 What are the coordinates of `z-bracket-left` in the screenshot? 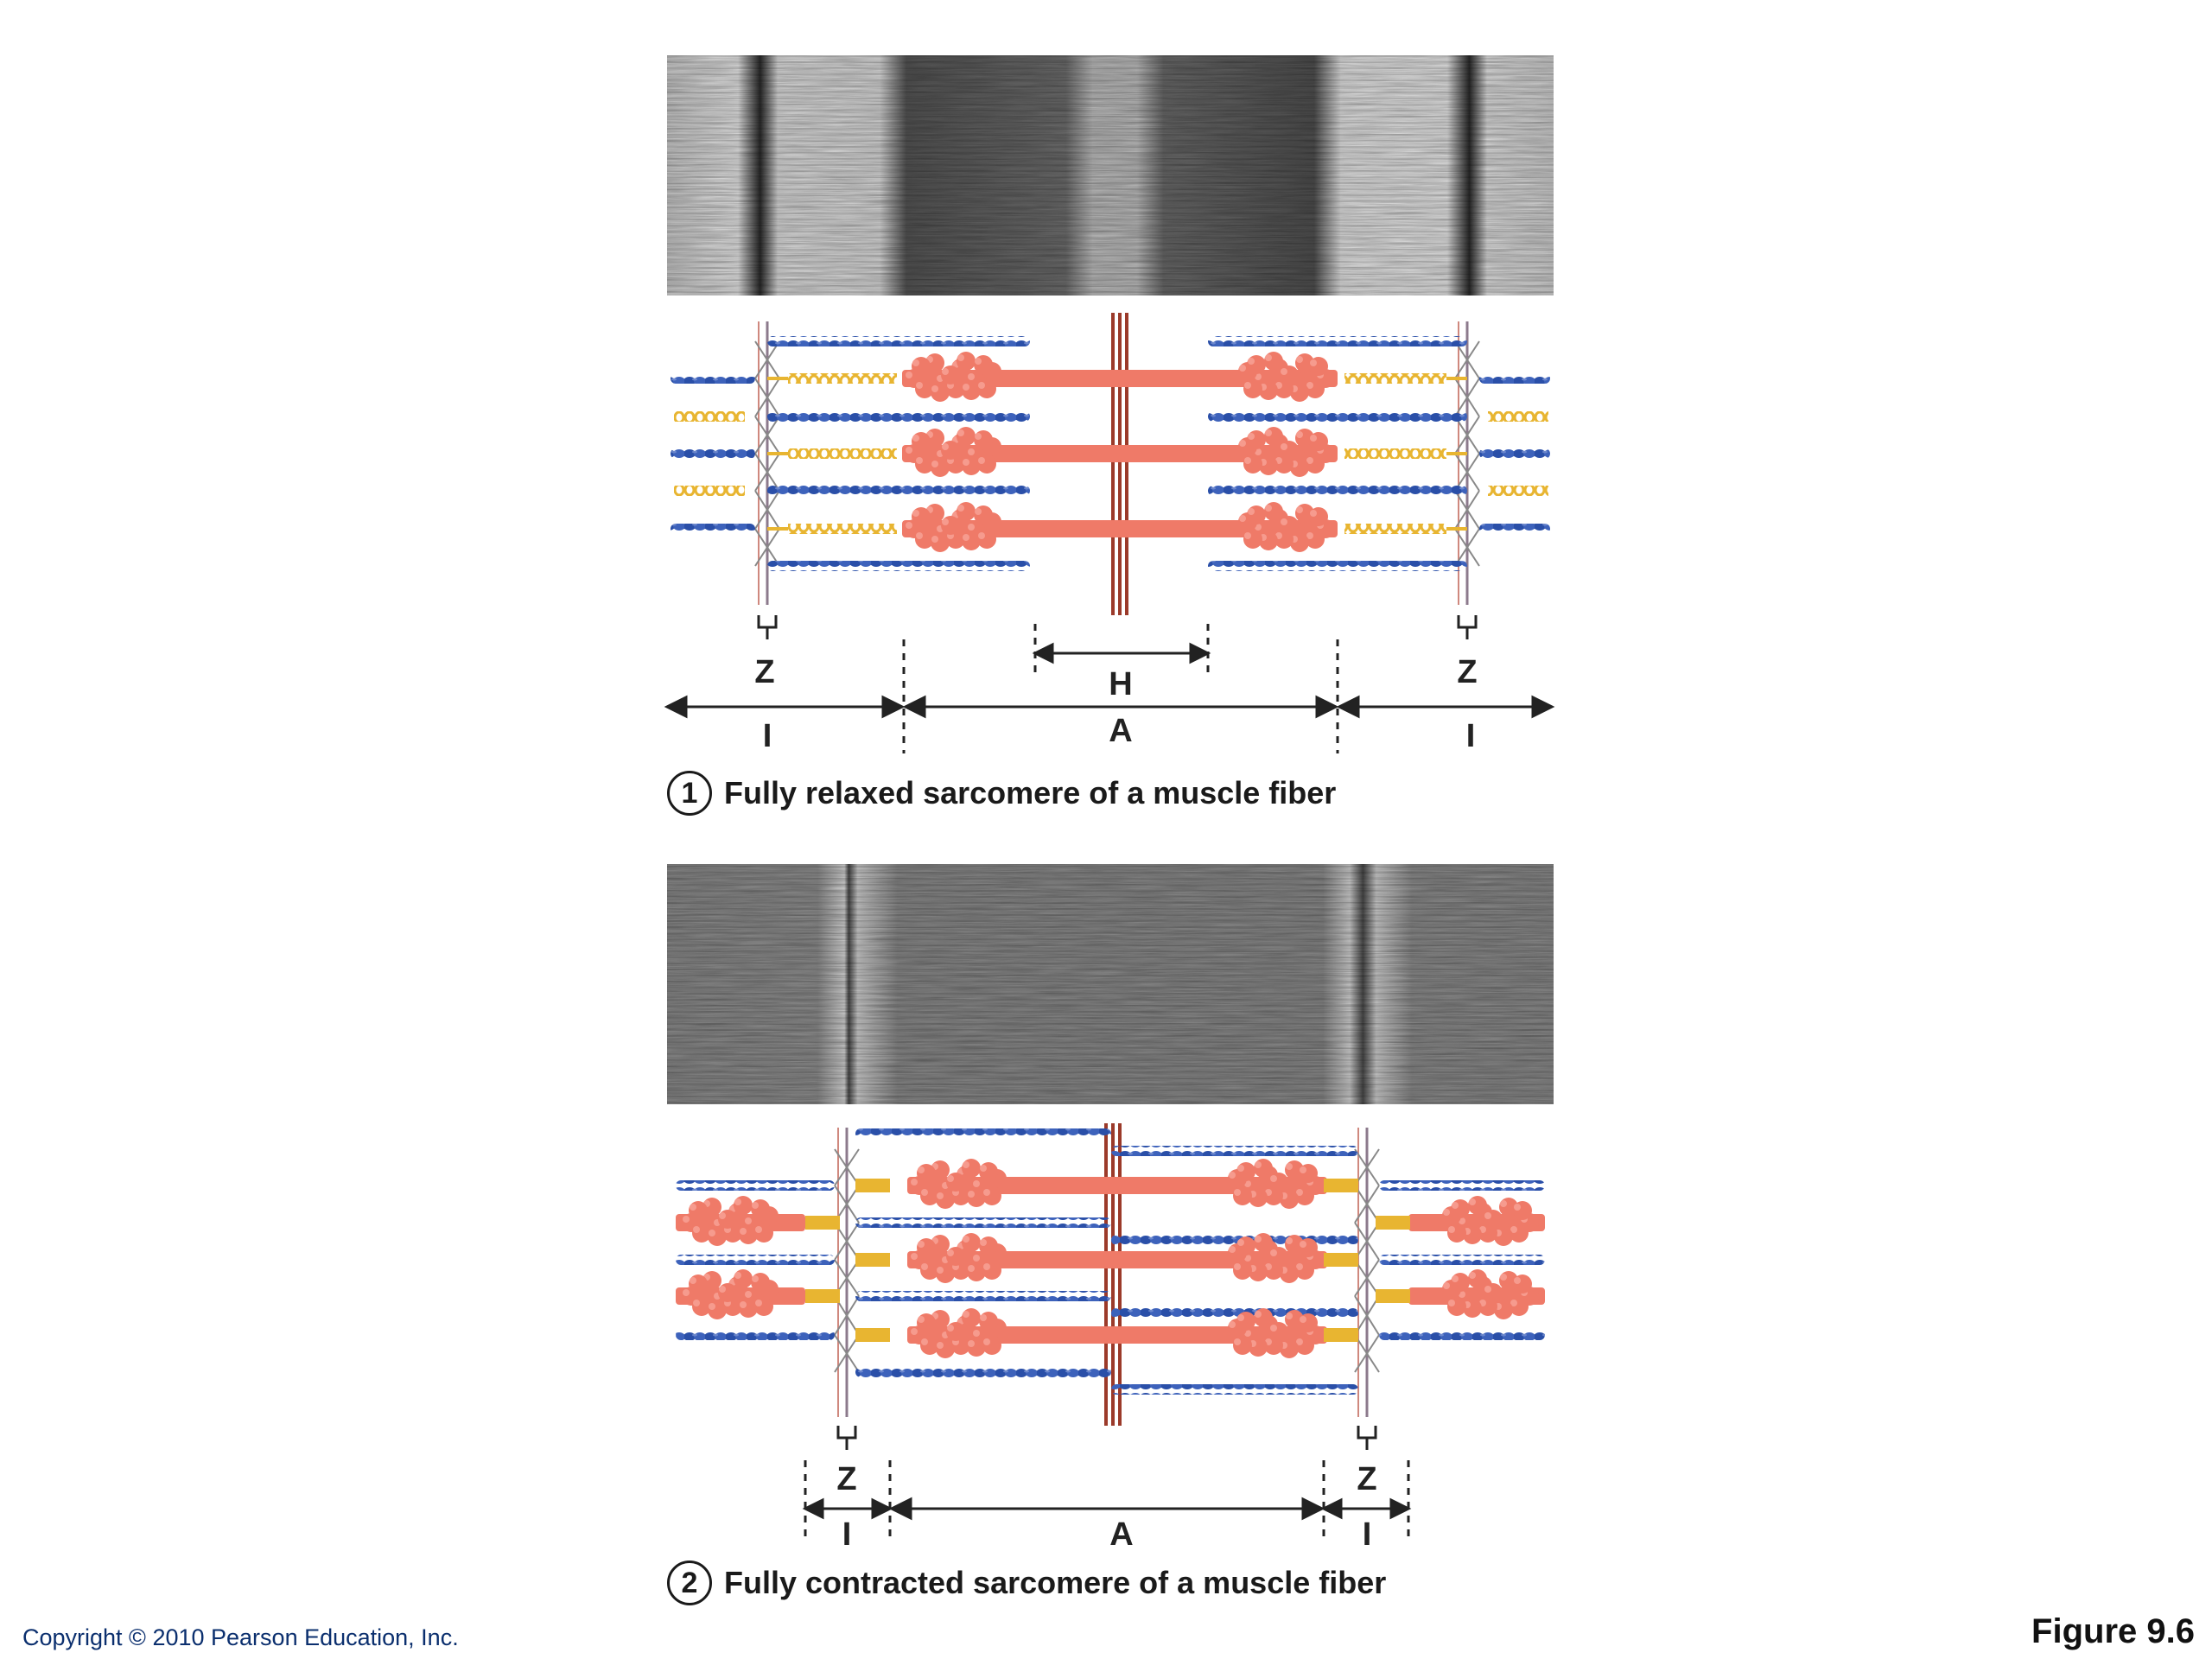 It's located at (767, 627).